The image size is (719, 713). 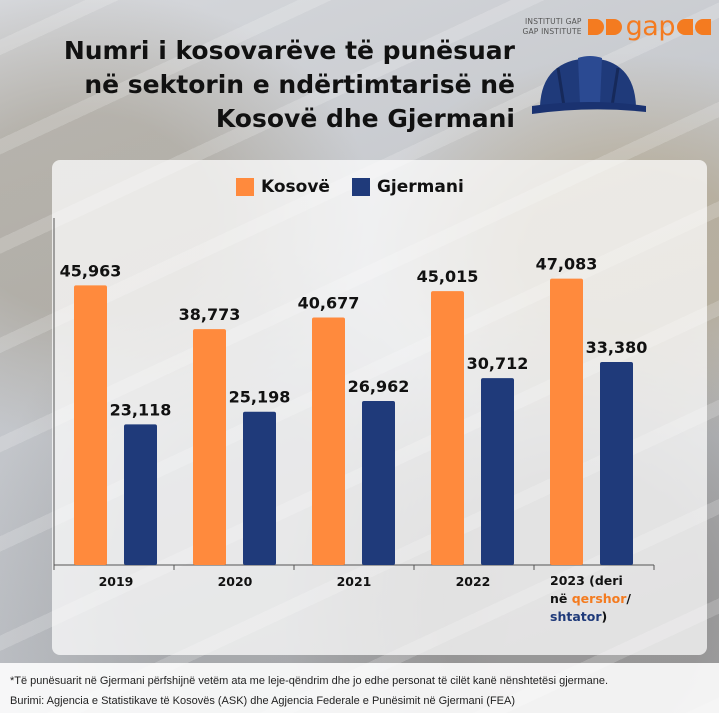 What do you see at coordinates (289, 50) in the screenshot?
I see `title-line-1: Numri i kosovarëve të punësuar` at bounding box center [289, 50].